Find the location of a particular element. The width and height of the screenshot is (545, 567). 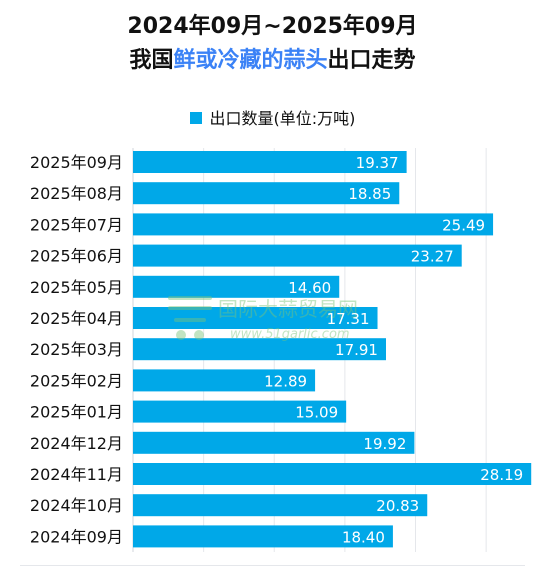

watermark: 国际大蒜贸易网 www.51garlic.com is located at coordinates (263, 319).